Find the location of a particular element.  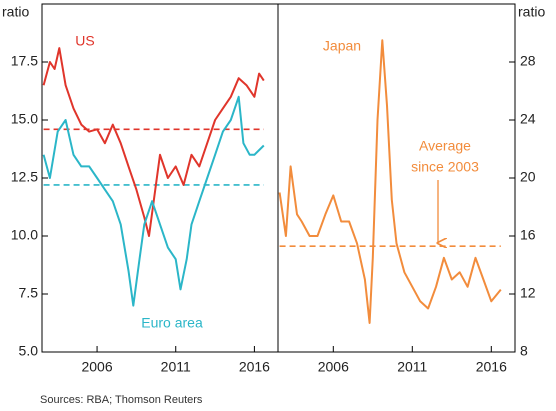

y-tick-label: 16 is located at coordinates (528, 235).